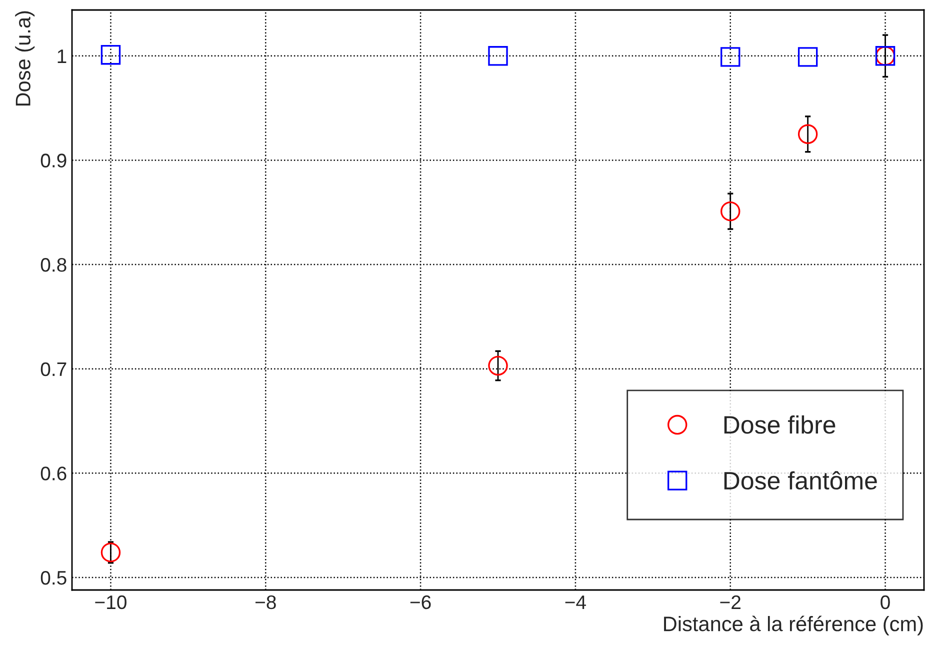 Image resolution: width=928 pixels, height=648 pixels. Describe the element at coordinates (25, 58) in the screenshot. I see `y-axis-title: Dose (u.a)` at that location.